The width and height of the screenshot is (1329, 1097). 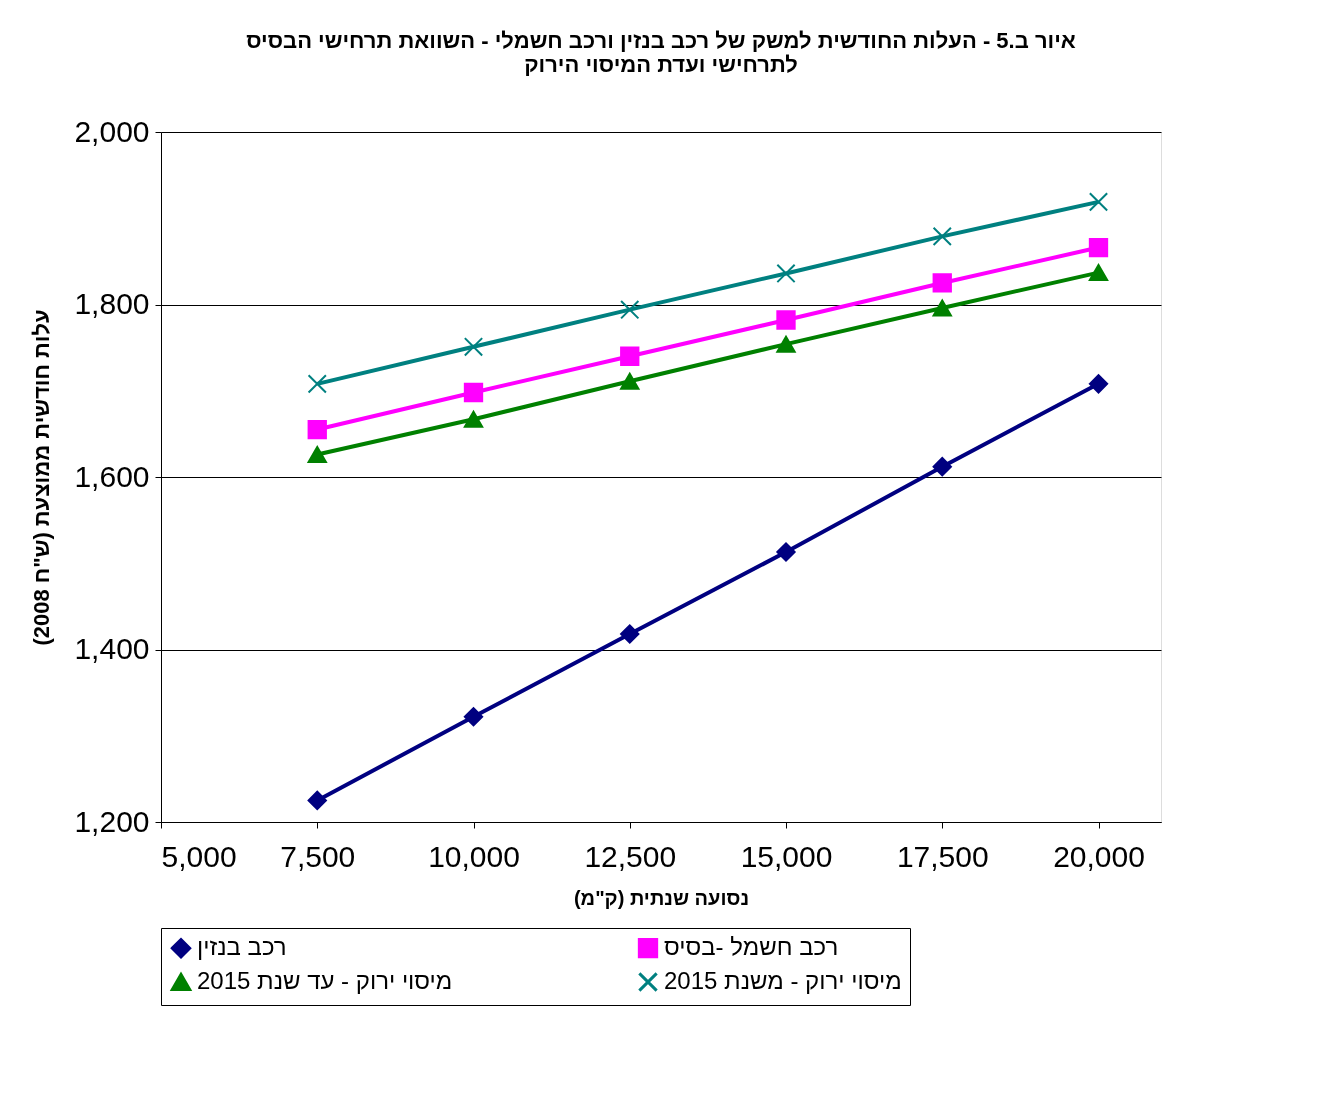 What do you see at coordinates (242, 947) in the screenshot?
I see `legend-label: רכב בנזין` at bounding box center [242, 947].